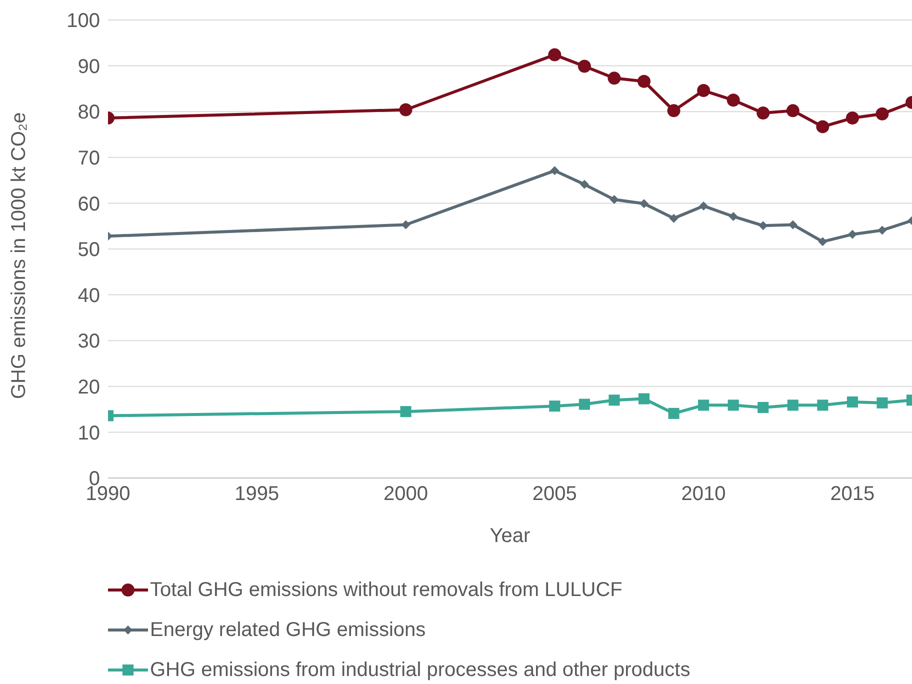 The width and height of the screenshot is (912, 684). I want to click on legend-label: Energy related GHG emissions, so click(288, 630).